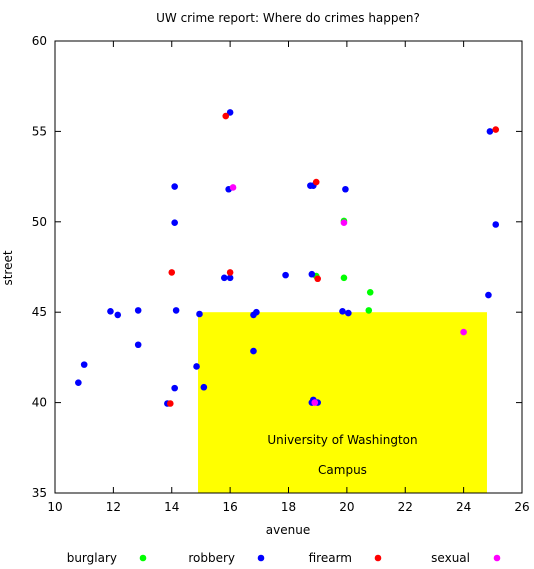 The height and width of the screenshot is (569, 534). Describe the element at coordinates (330, 558) in the screenshot. I see `legend-label-firearm: firearm` at that location.